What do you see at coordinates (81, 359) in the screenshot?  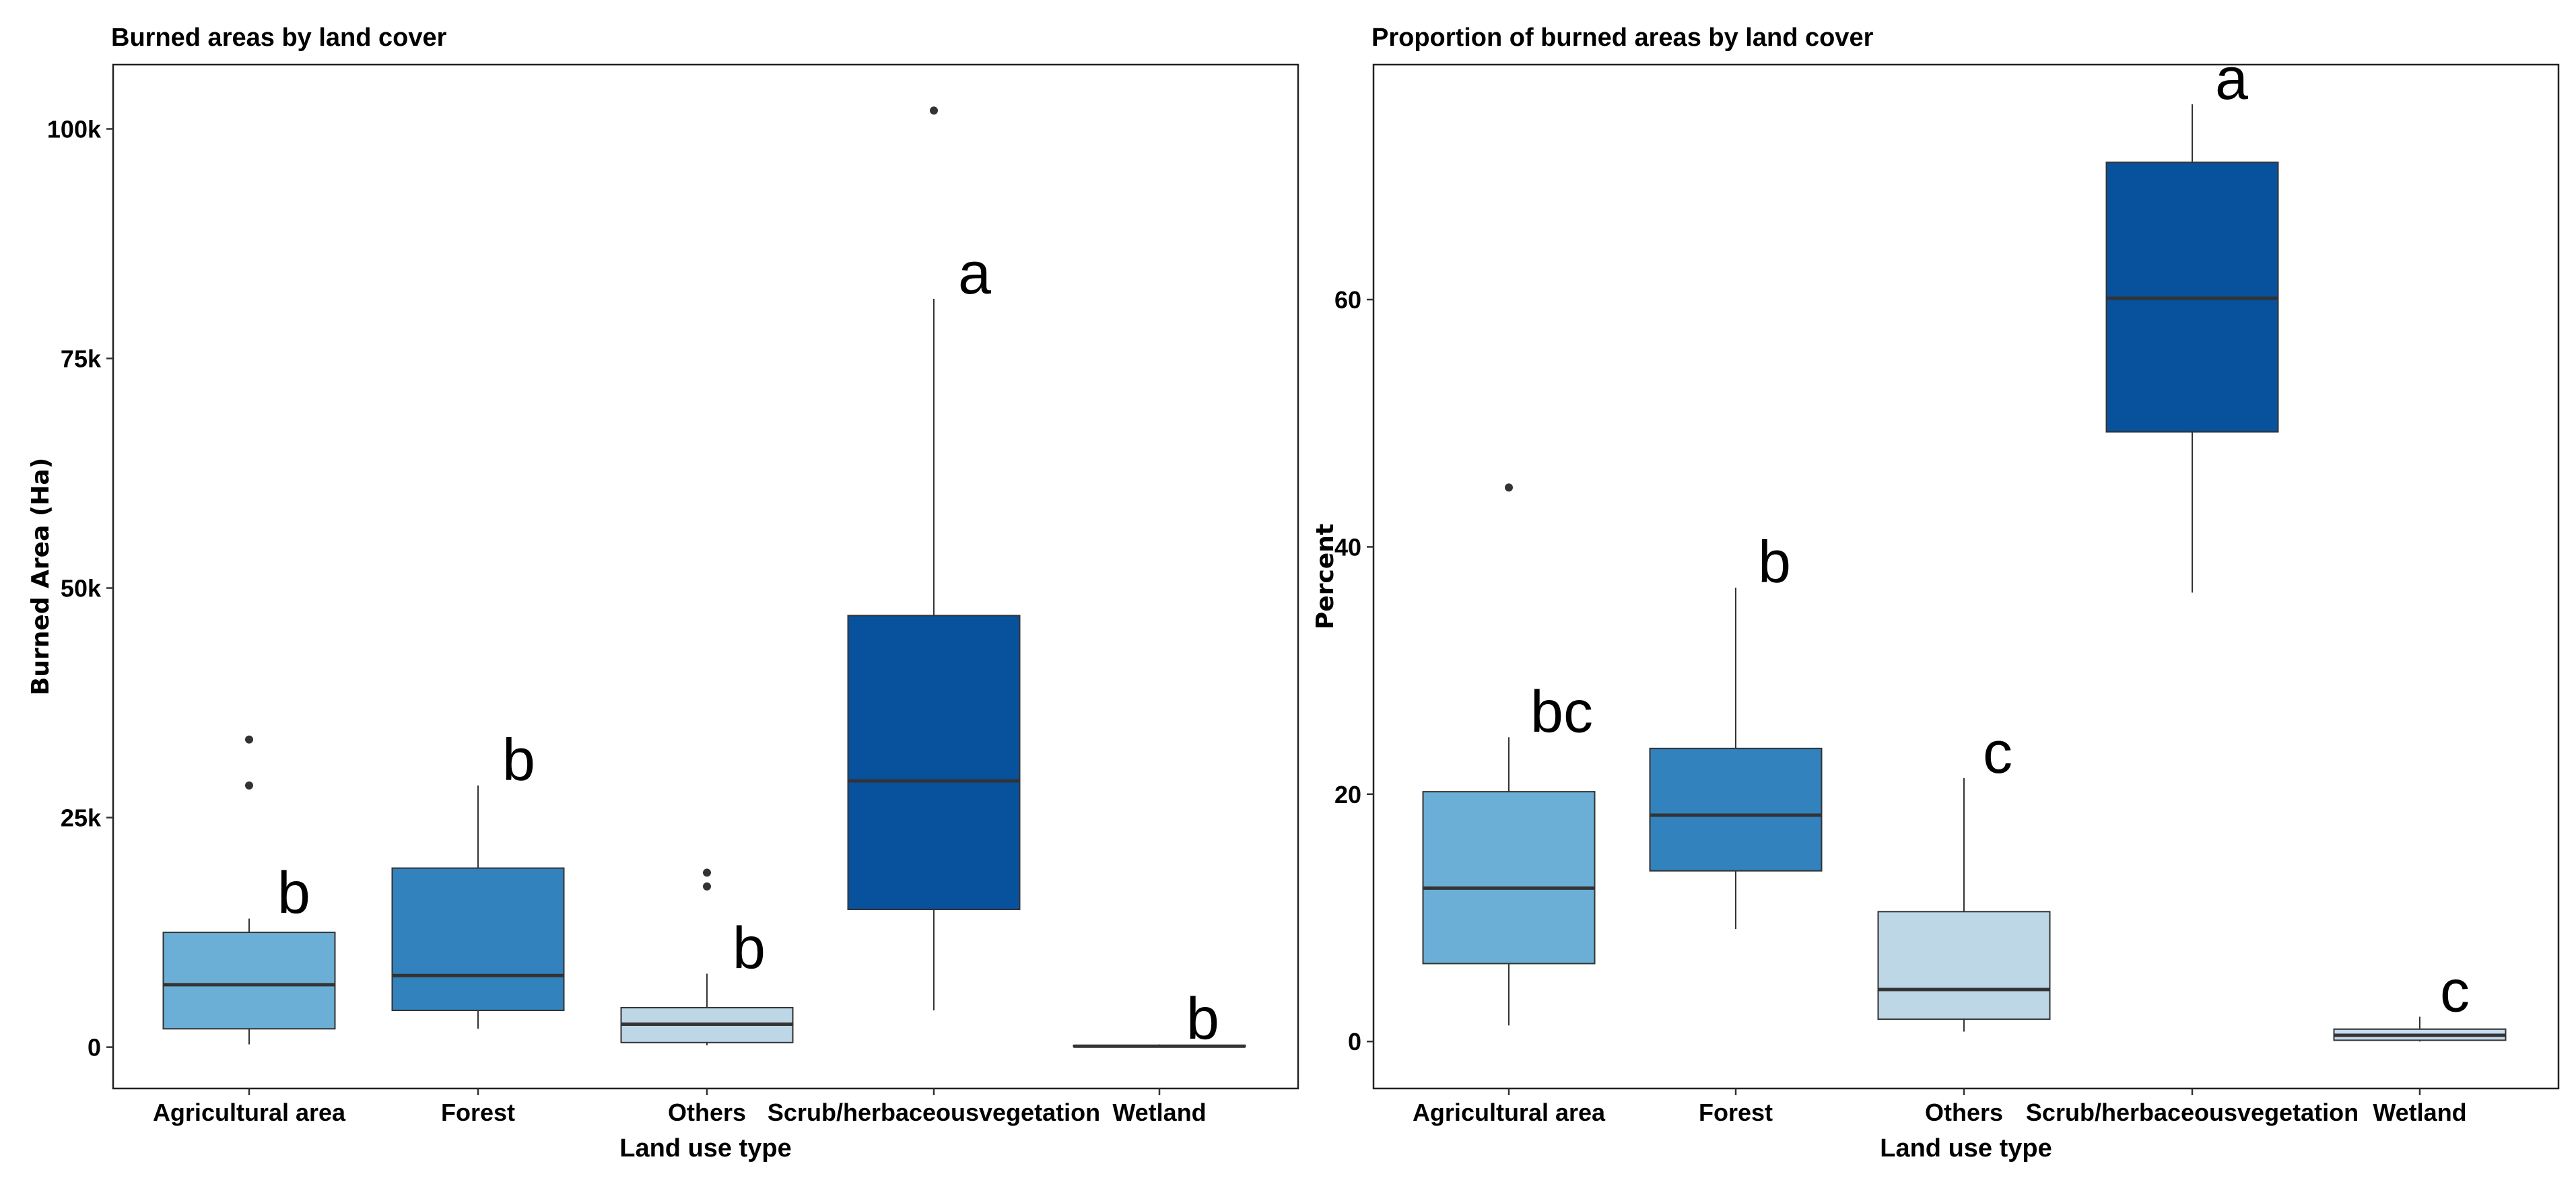 I see `y-tick-label: 75k` at bounding box center [81, 359].